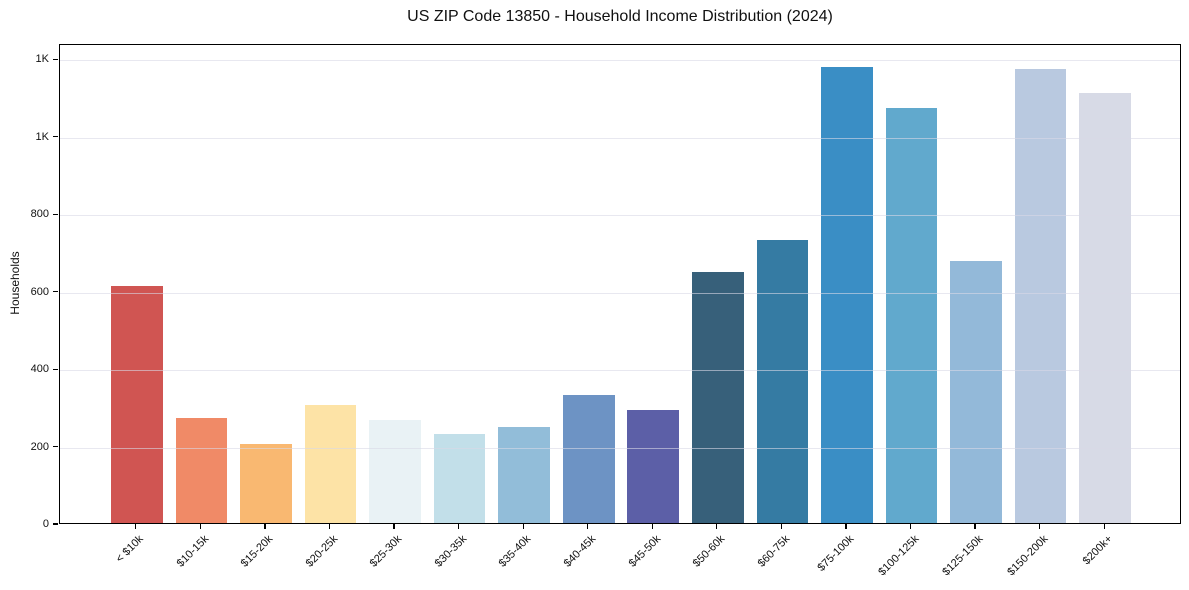  Describe the element at coordinates (321, 551) in the screenshot. I see `x-tick-label: $20-25k` at that location.